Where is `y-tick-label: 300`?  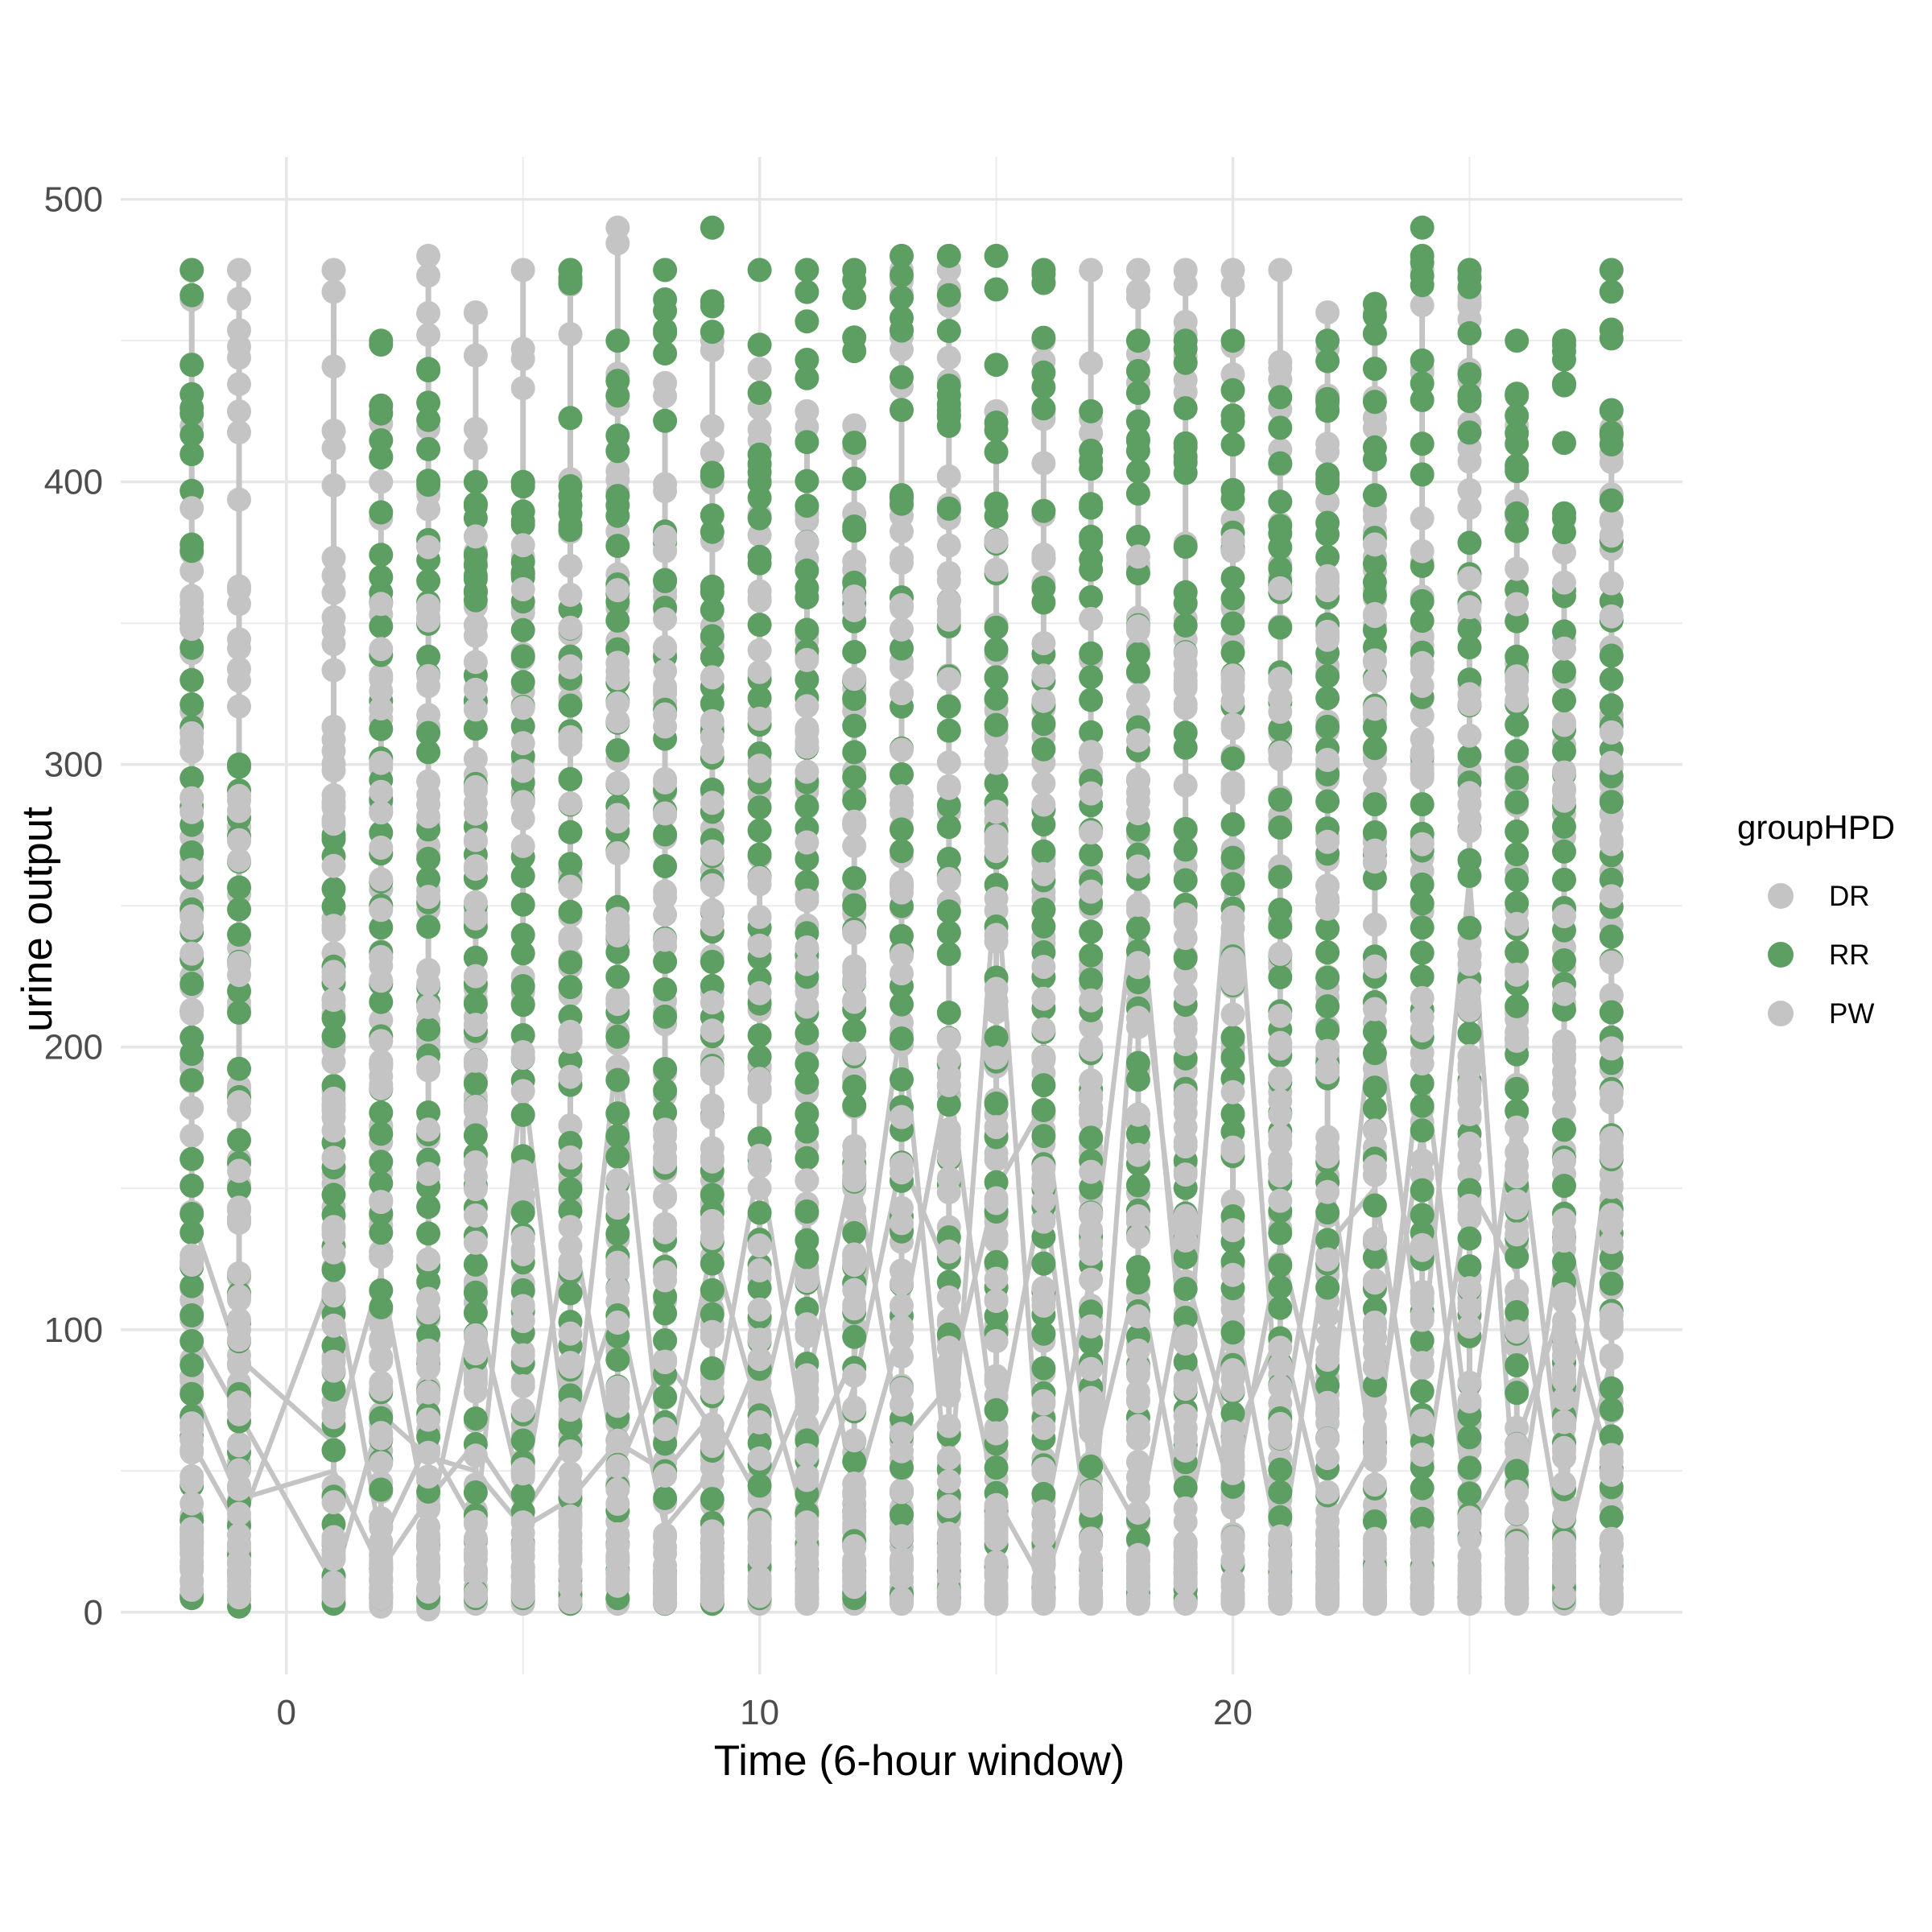
y-tick-label: 300 is located at coordinates (73, 765).